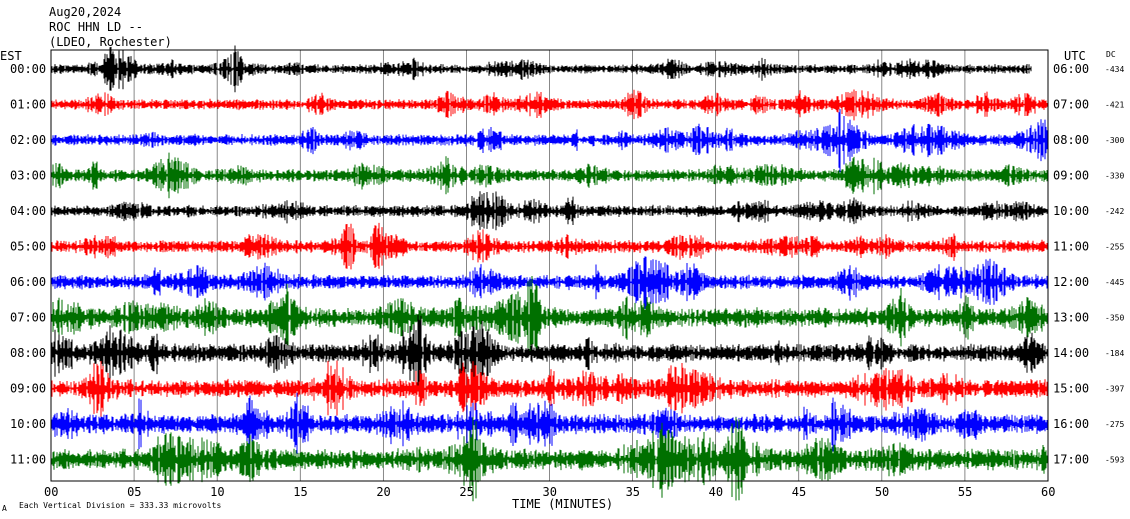 The height and width of the screenshot is (519, 1130). What do you see at coordinates (633, 492) in the screenshot?
I see `x-tick-label: 35` at bounding box center [633, 492].